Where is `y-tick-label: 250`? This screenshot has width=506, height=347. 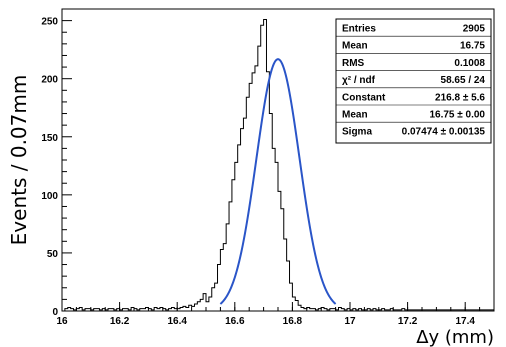
y-tick-label: 250 is located at coordinates (49, 22).